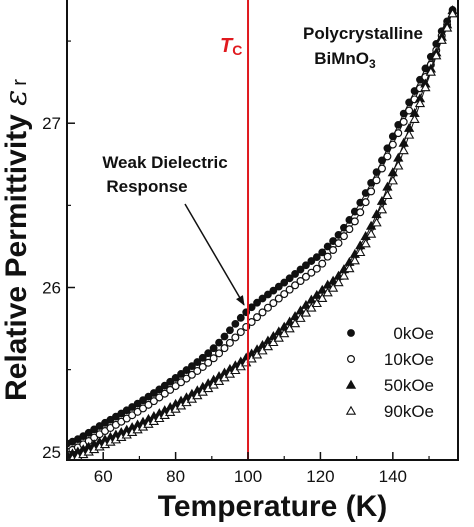 The width and height of the screenshot is (474, 527). I want to click on x-tick-label: 120, so click(320, 476).